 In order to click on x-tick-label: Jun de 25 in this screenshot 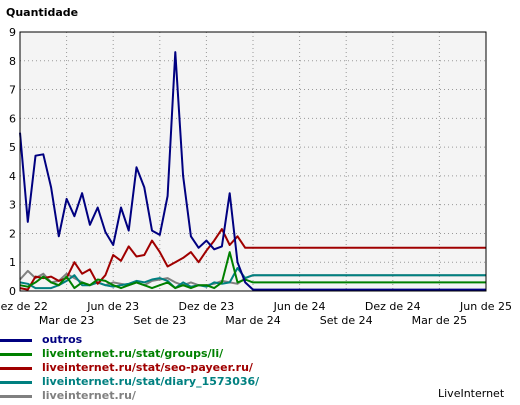, I will do `click(485, 306)`.